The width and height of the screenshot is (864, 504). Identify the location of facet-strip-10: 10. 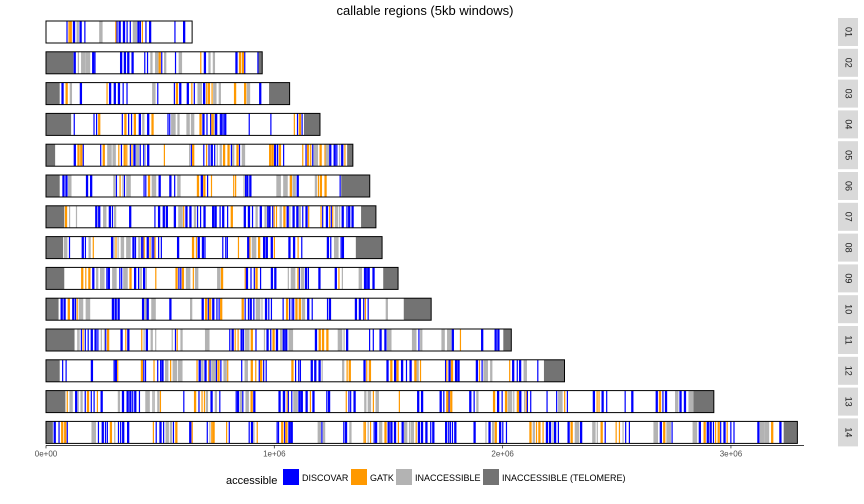
(848, 309).